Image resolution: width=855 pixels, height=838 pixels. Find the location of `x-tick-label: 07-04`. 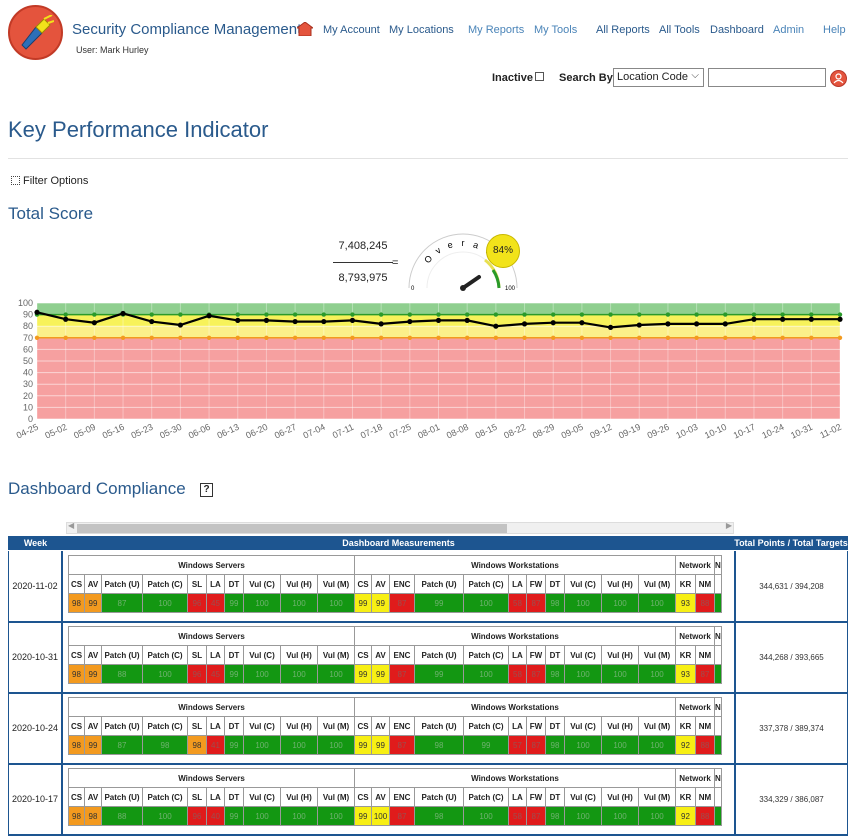

x-tick-label: 07-04 is located at coordinates (314, 431).